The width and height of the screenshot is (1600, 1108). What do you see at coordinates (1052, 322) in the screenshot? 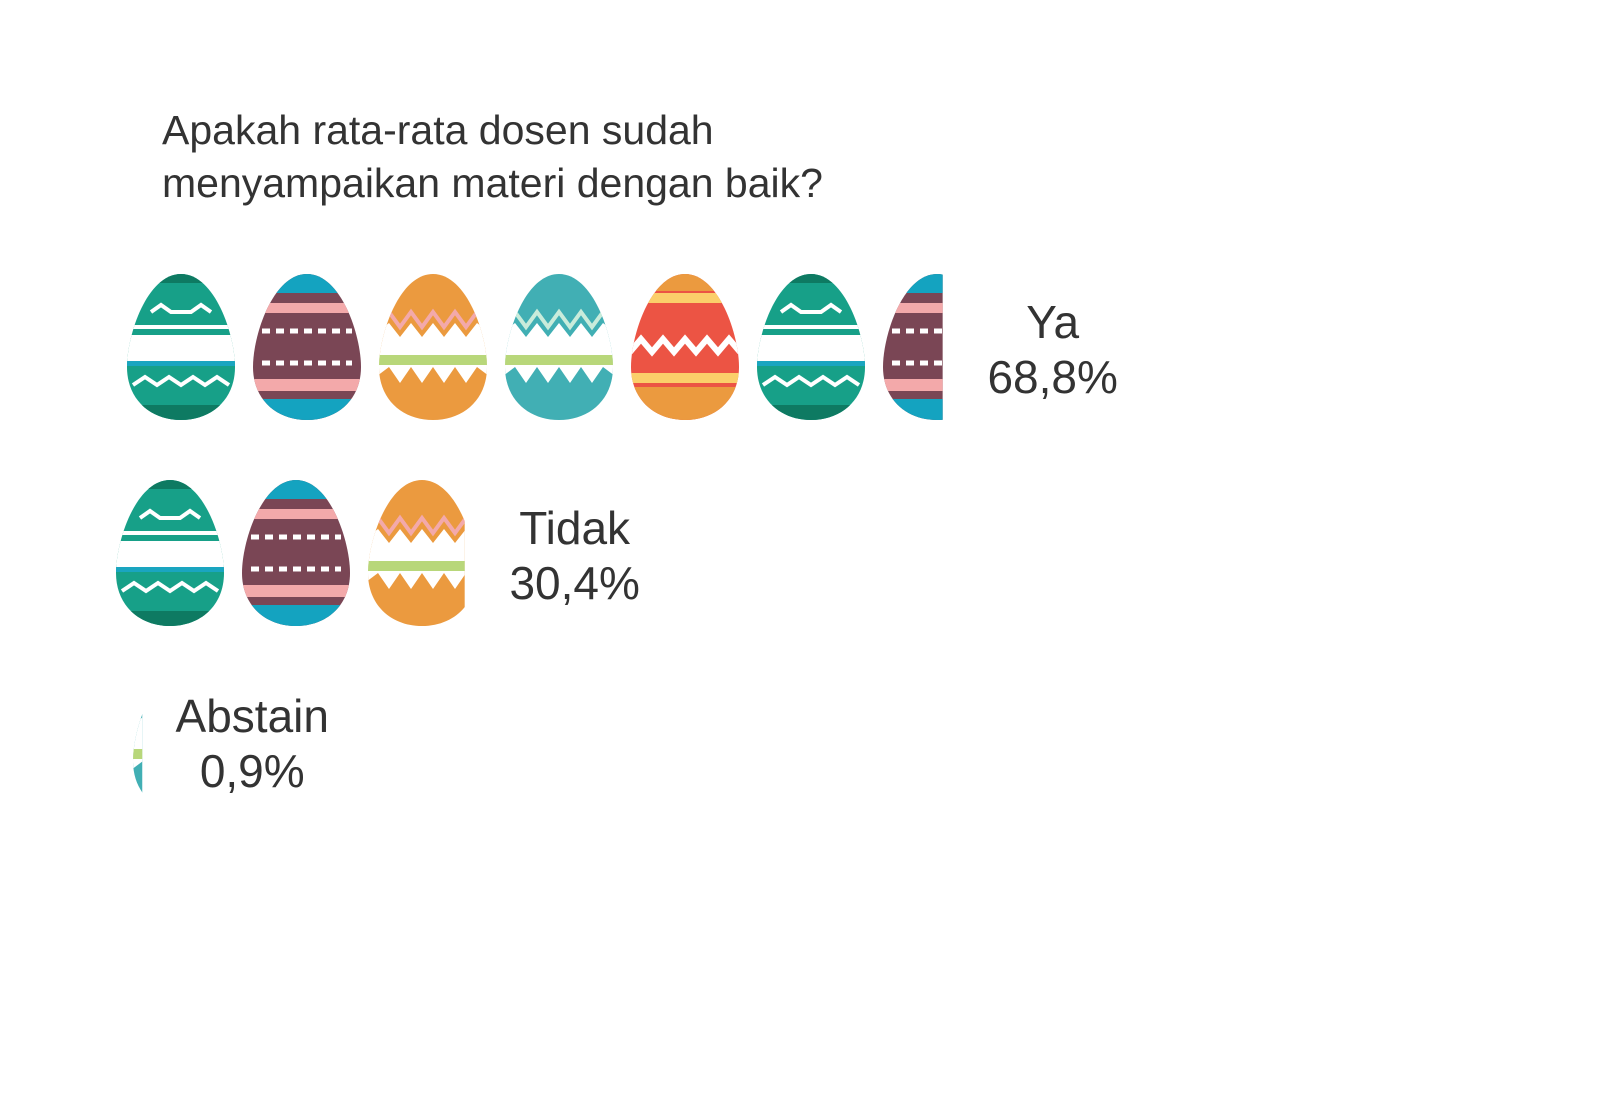
I see `category-label: Ya` at bounding box center [1052, 322].